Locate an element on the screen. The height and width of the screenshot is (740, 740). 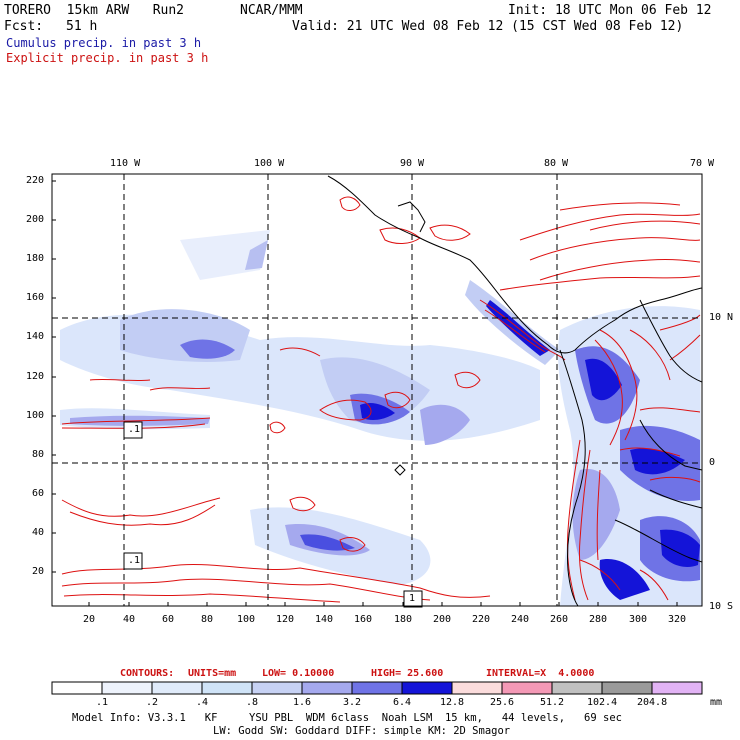
colorbar-label: 6.4 is located at coordinates (402, 702).